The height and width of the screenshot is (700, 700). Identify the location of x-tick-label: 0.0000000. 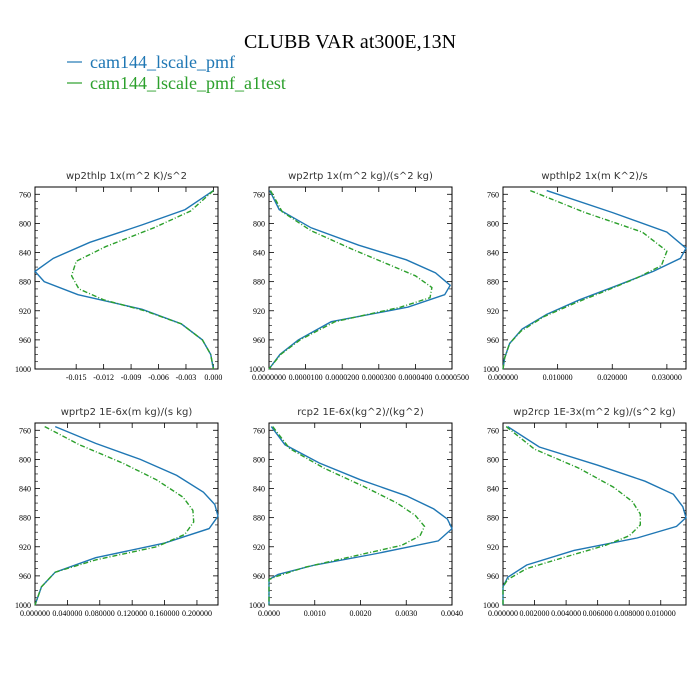
(269, 377).